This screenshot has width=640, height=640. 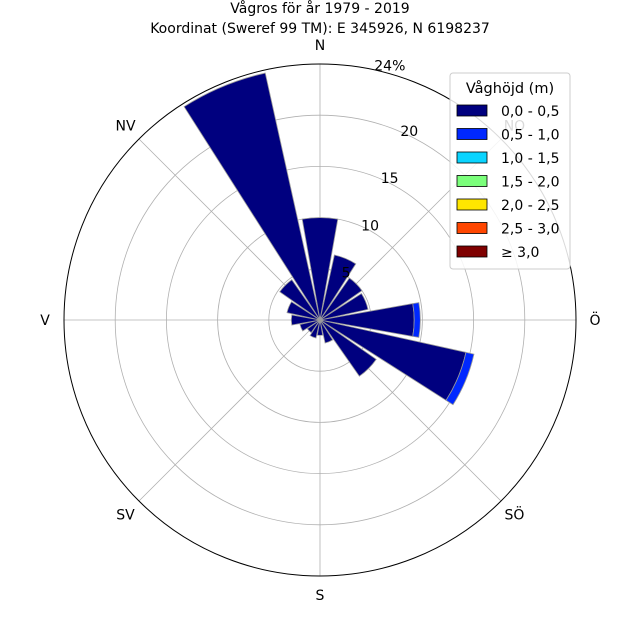 What do you see at coordinates (390, 179) in the screenshot?
I see `radial-tick-label-2: 15` at bounding box center [390, 179].